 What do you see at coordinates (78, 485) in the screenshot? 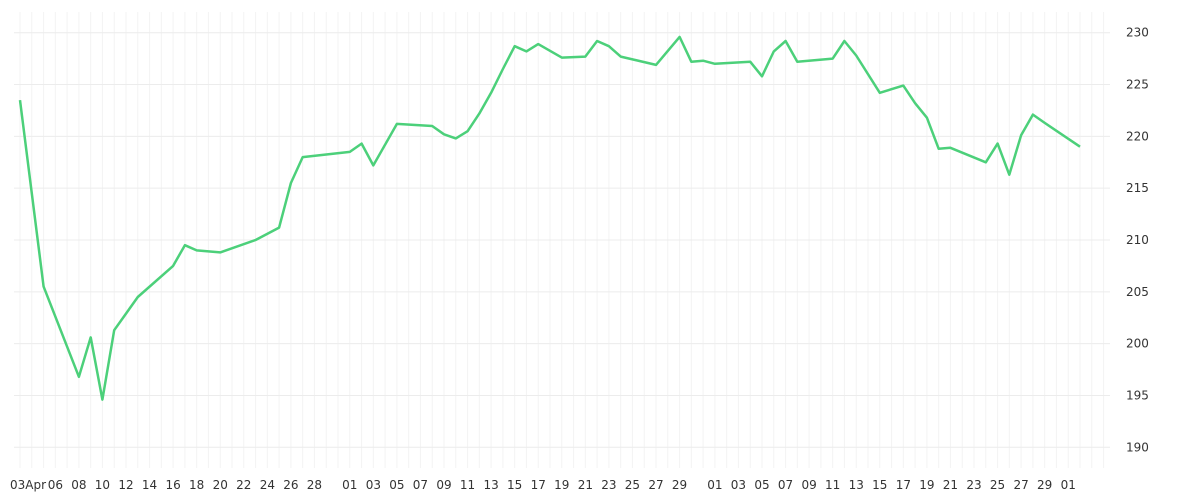
I see `x-tick-label: 08` at bounding box center [78, 485].